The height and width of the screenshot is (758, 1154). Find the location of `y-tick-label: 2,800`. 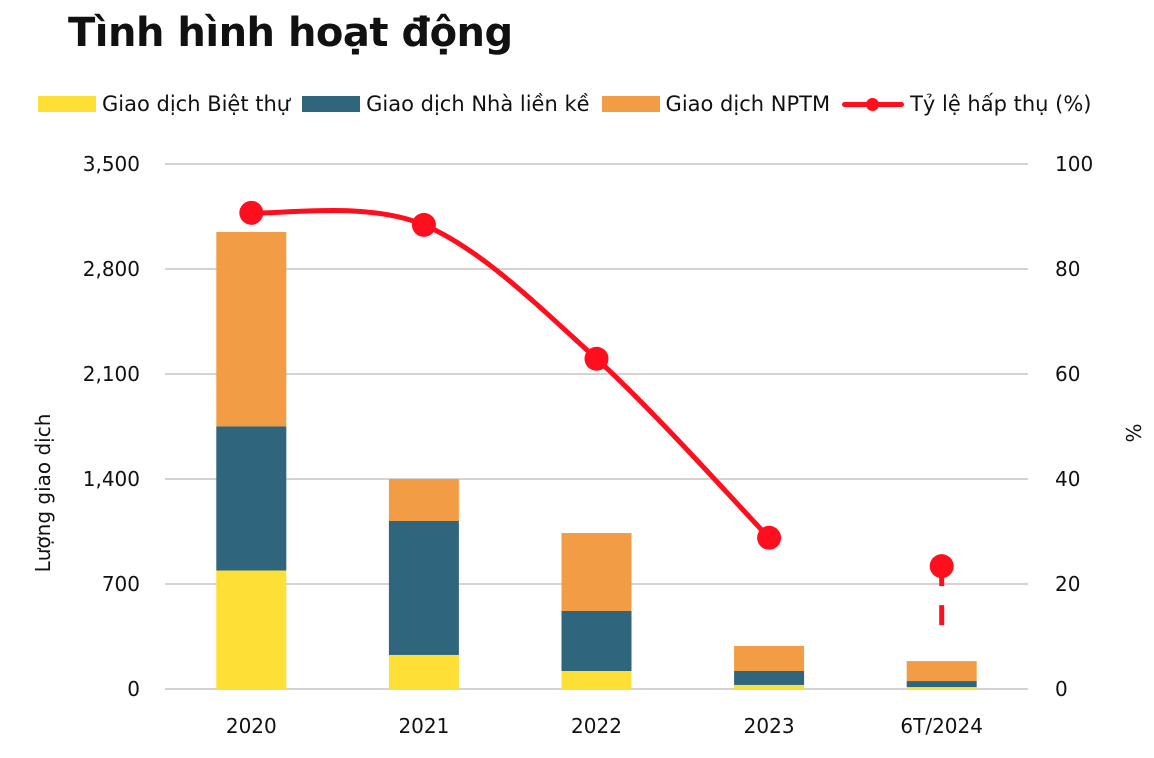

y-tick-label: 2,800 is located at coordinates (111, 269).